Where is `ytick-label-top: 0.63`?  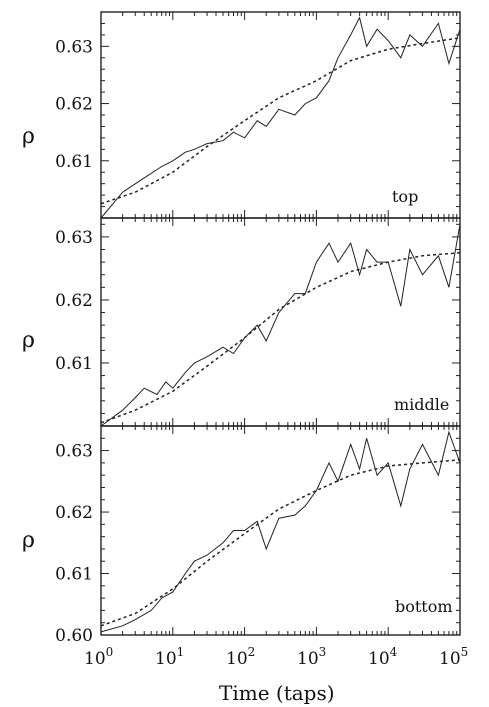 ytick-label-top: 0.63 is located at coordinates (74, 47).